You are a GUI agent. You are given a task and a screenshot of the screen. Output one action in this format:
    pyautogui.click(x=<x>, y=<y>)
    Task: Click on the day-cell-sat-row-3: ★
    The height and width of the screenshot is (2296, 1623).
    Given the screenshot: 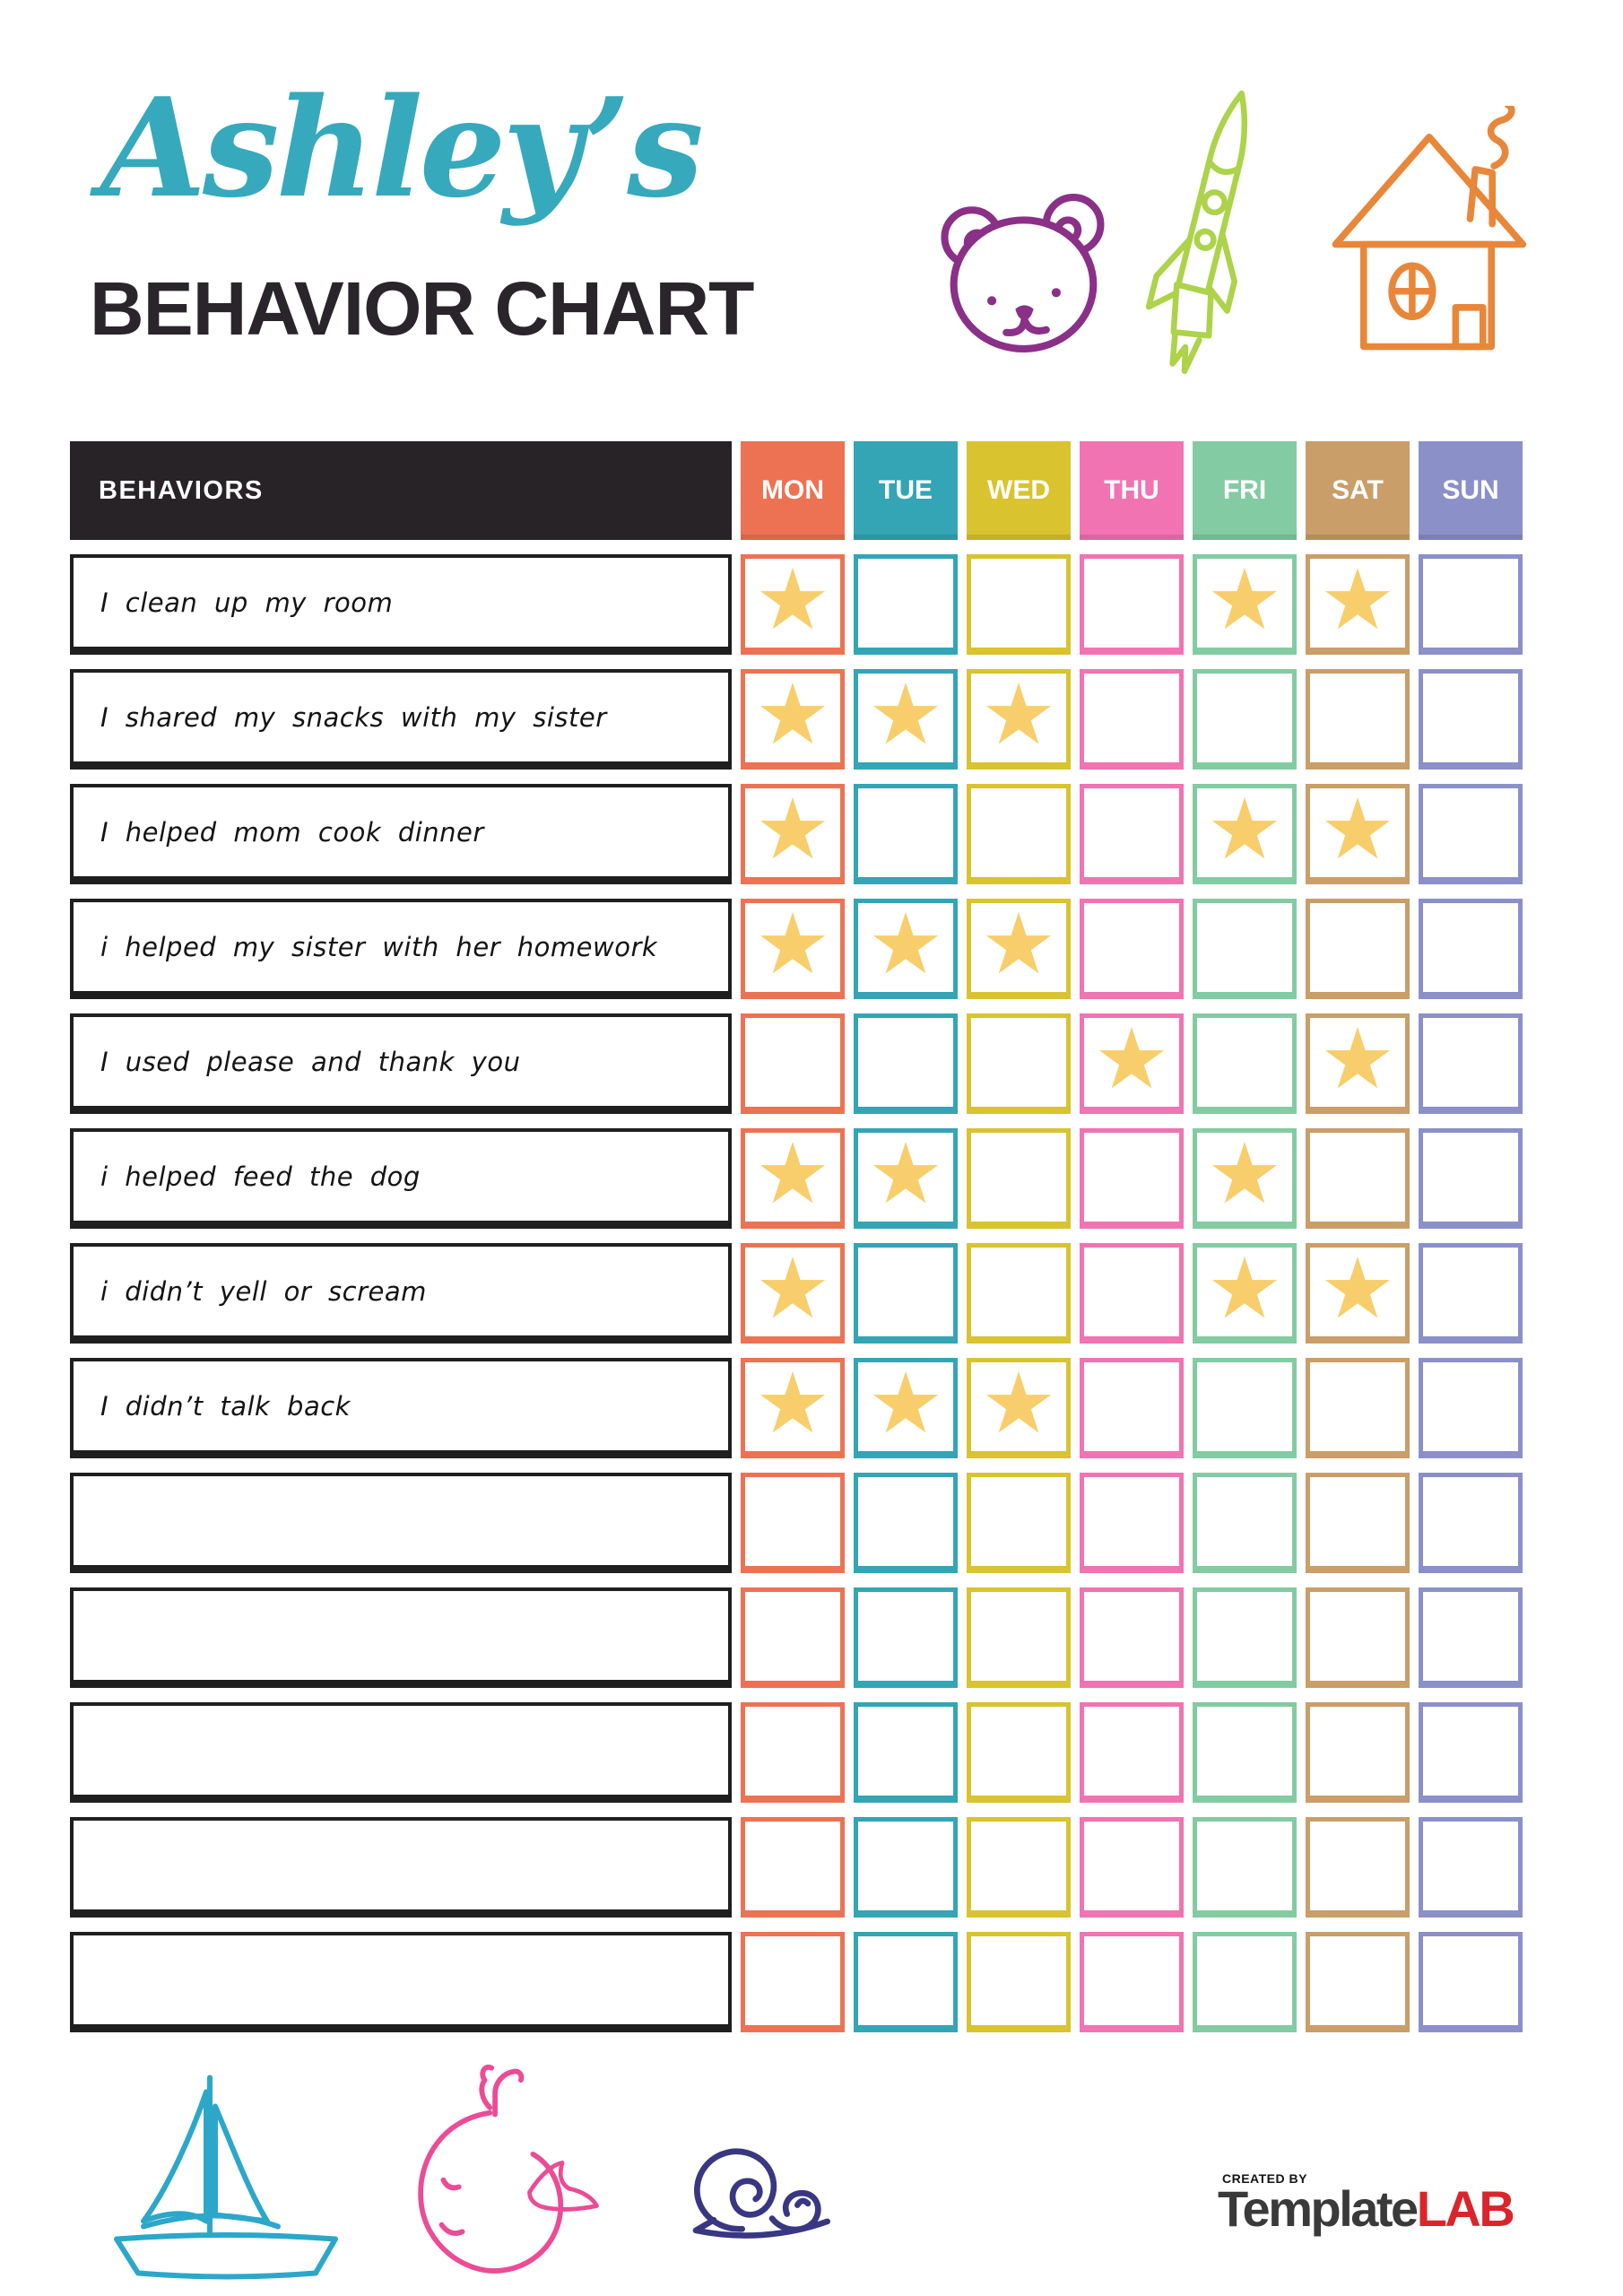 What is the action you would take?
    pyautogui.click(x=1358, y=834)
    